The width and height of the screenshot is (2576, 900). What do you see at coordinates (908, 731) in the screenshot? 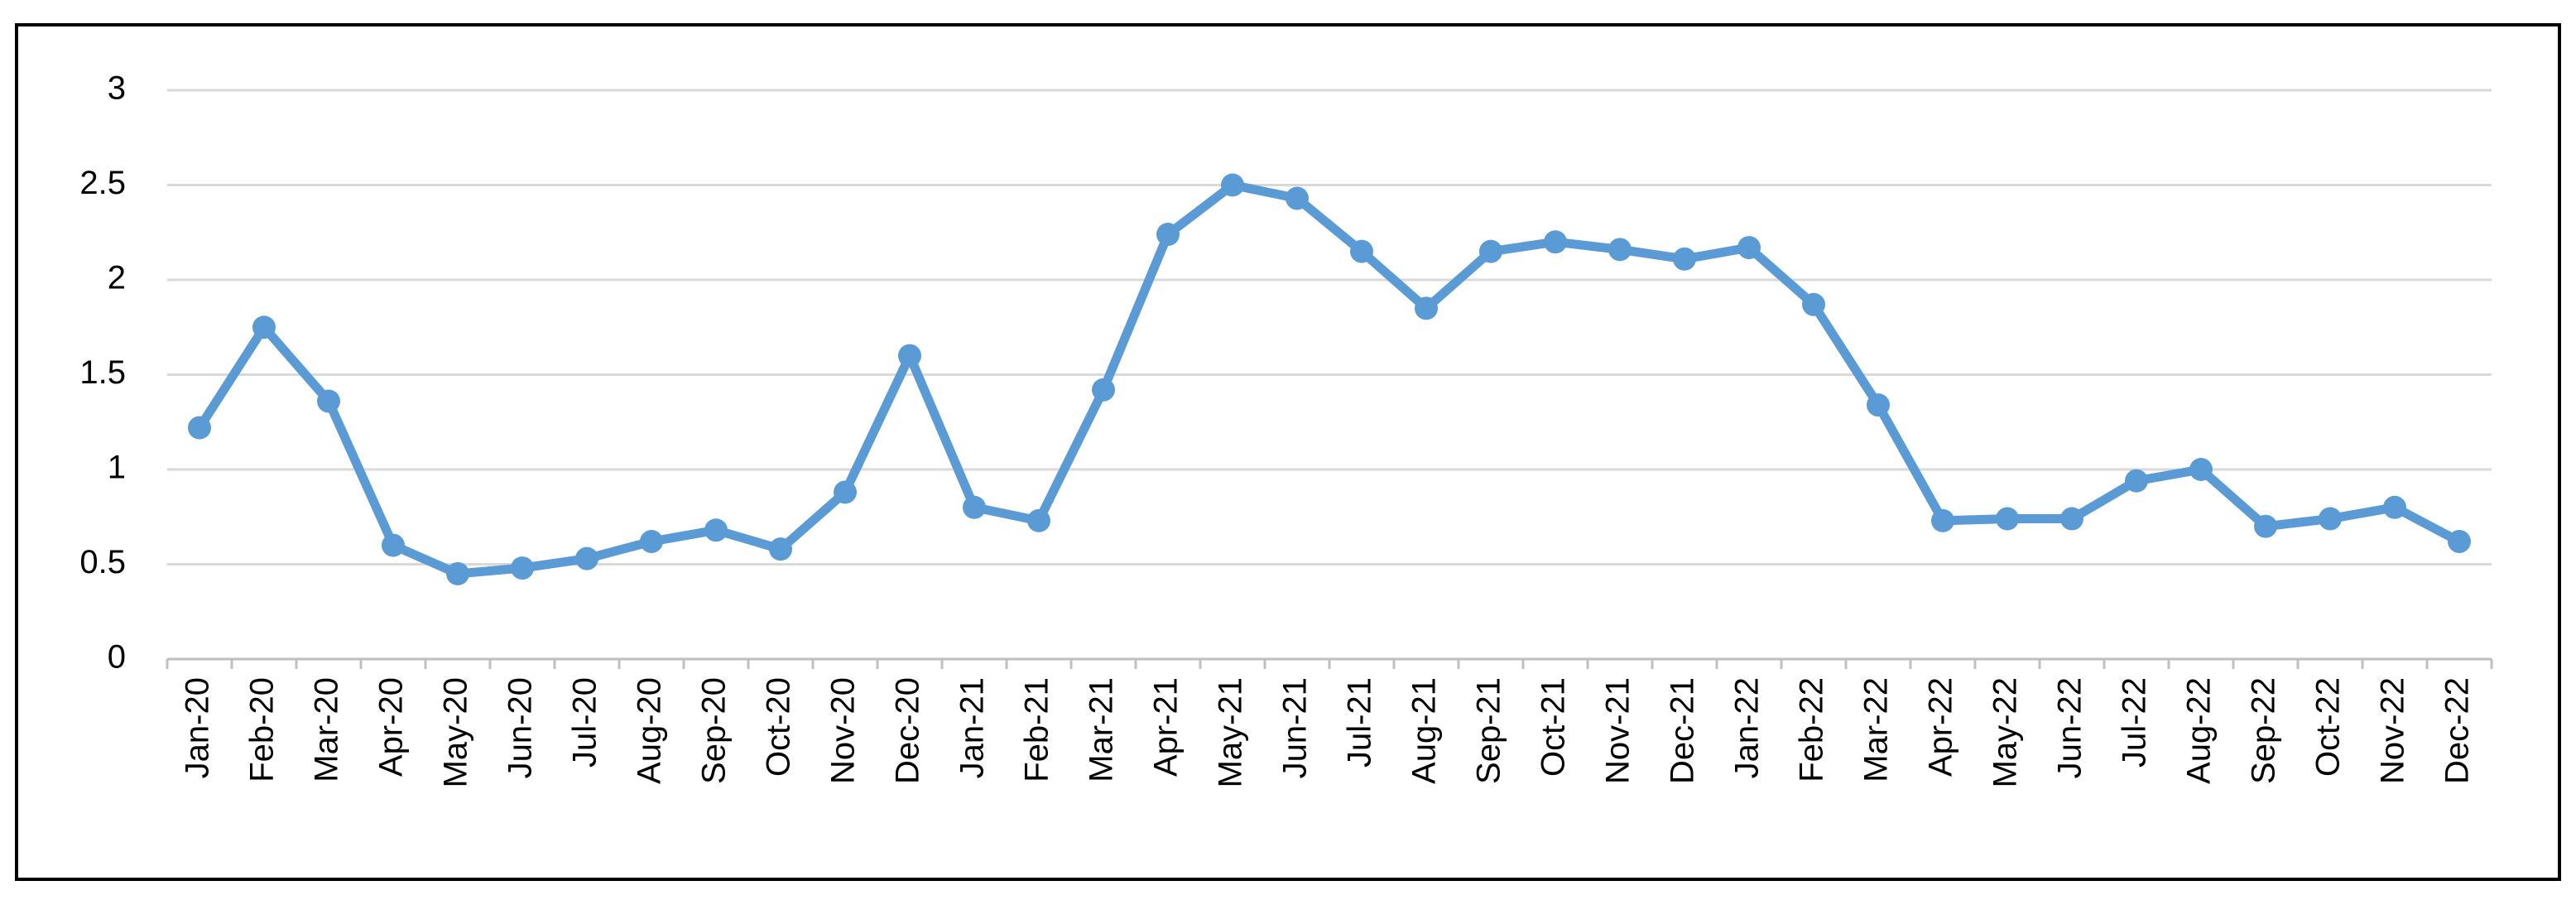
I see `x-tick-label: Dec-20` at bounding box center [908, 731].